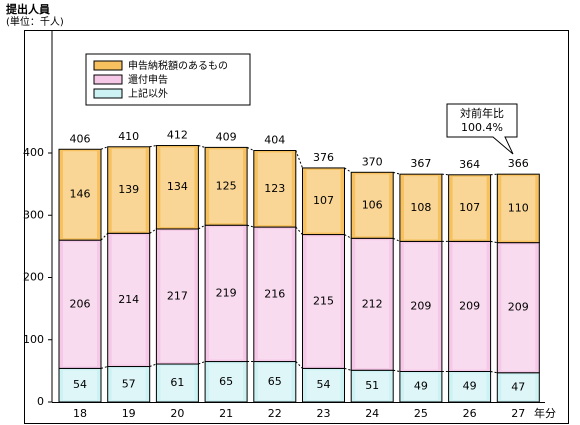 The image size is (580, 425). What do you see at coordinates (33, 277) in the screenshot?
I see `y-tick-label: 200` at bounding box center [33, 277].